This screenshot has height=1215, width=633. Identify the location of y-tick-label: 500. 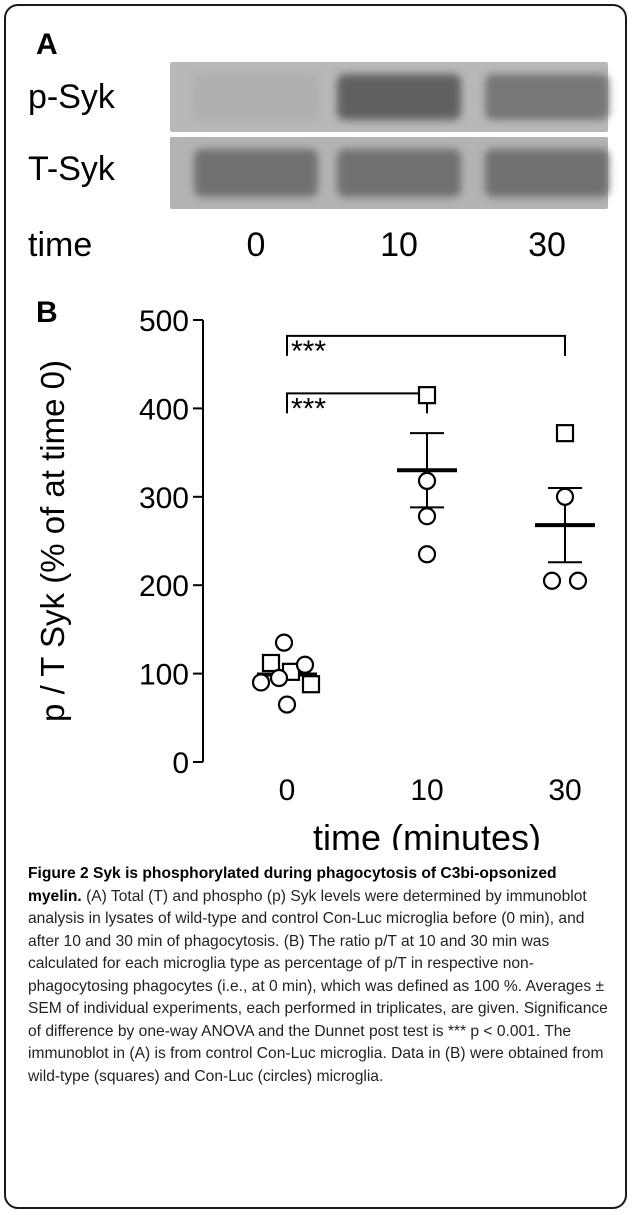
(164, 321).